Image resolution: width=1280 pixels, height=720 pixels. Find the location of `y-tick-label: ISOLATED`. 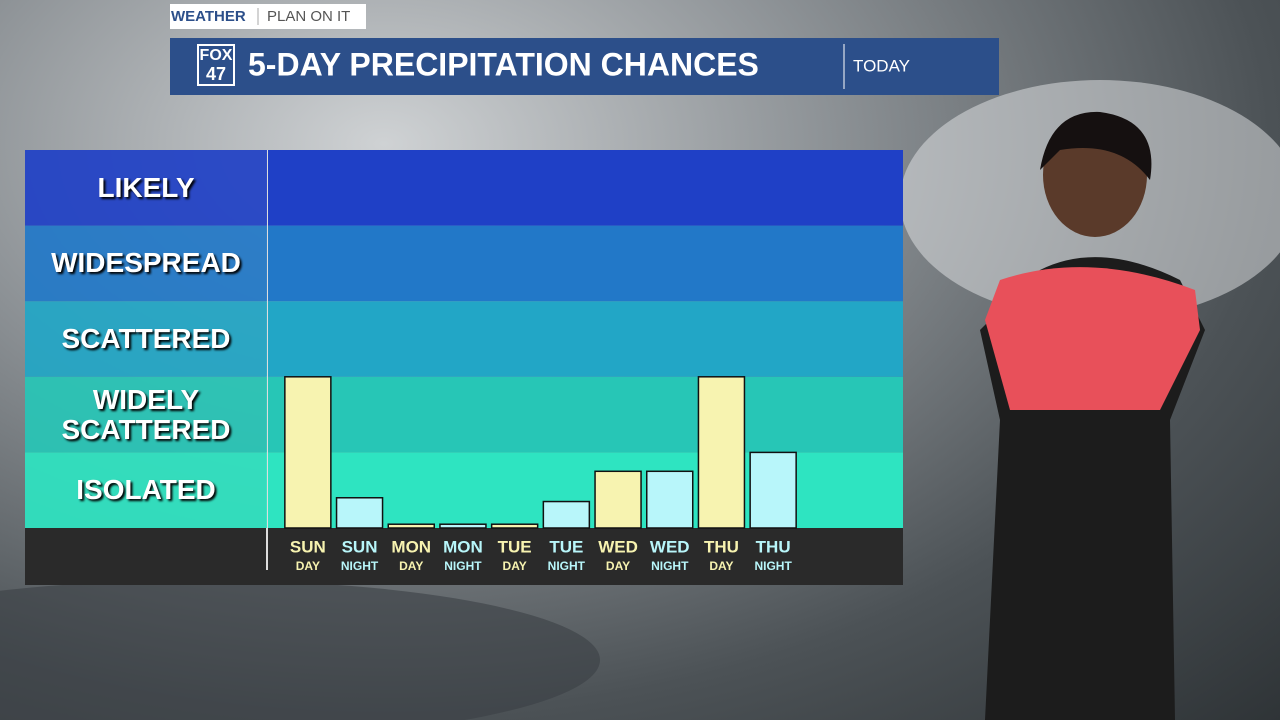

y-tick-label: ISOLATED is located at coordinates (146, 490).